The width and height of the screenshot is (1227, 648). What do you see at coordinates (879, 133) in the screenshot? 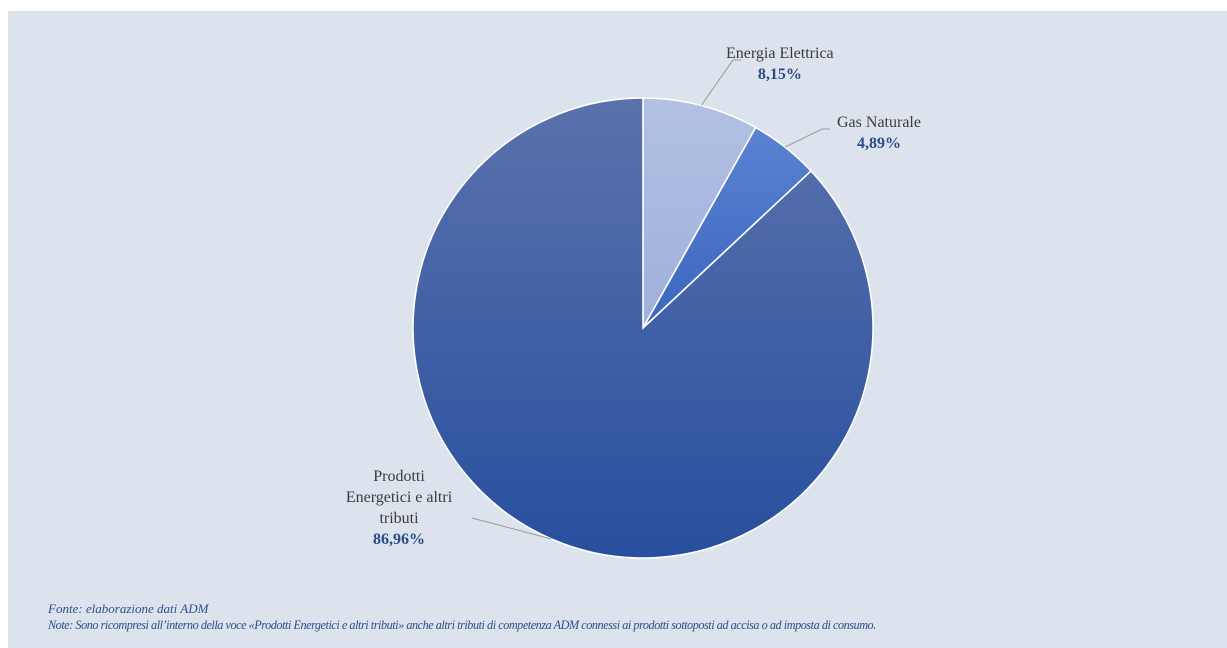
I see `slice-label-gas-naturale: Gas Naturale 4,89%` at bounding box center [879, 133].